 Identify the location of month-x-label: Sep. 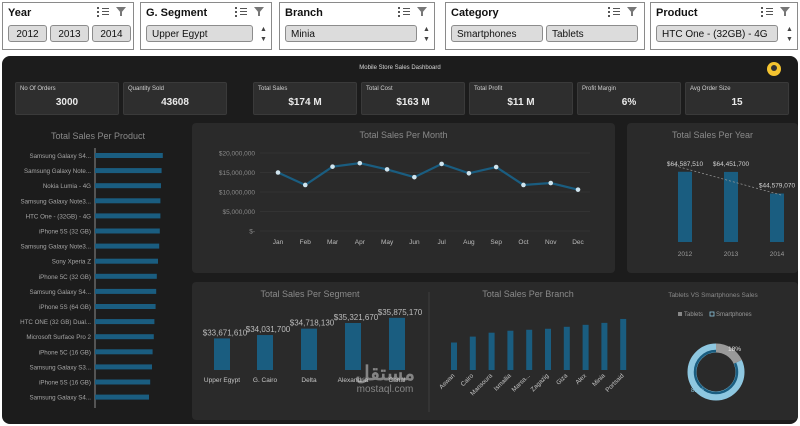
(496, 242).